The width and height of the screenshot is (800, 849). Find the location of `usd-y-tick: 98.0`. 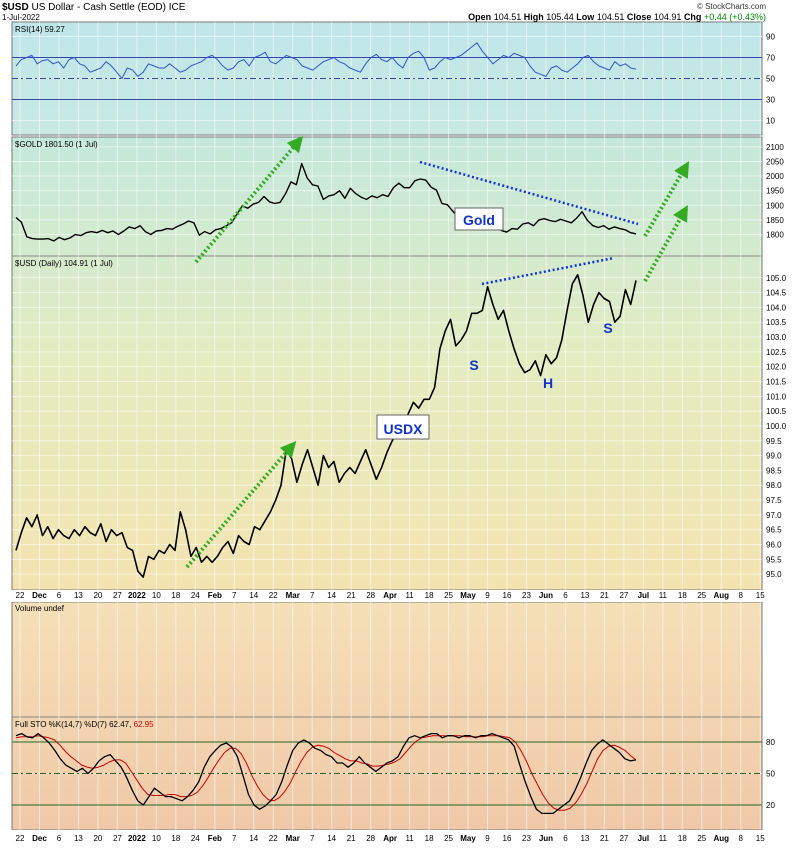

usd-y-tick: 98.0 is located at coordinates (774, 485).